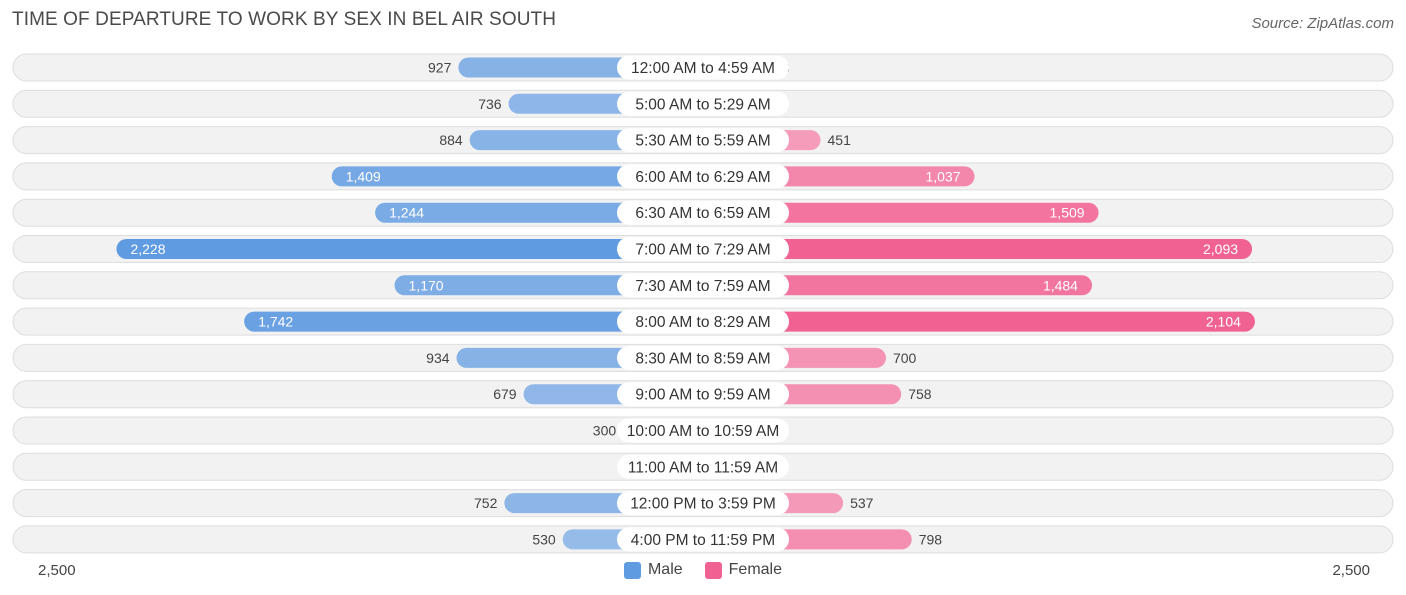  I want to click on category-label: 5:30 AM to 5:59 AM, so click(702, 141).